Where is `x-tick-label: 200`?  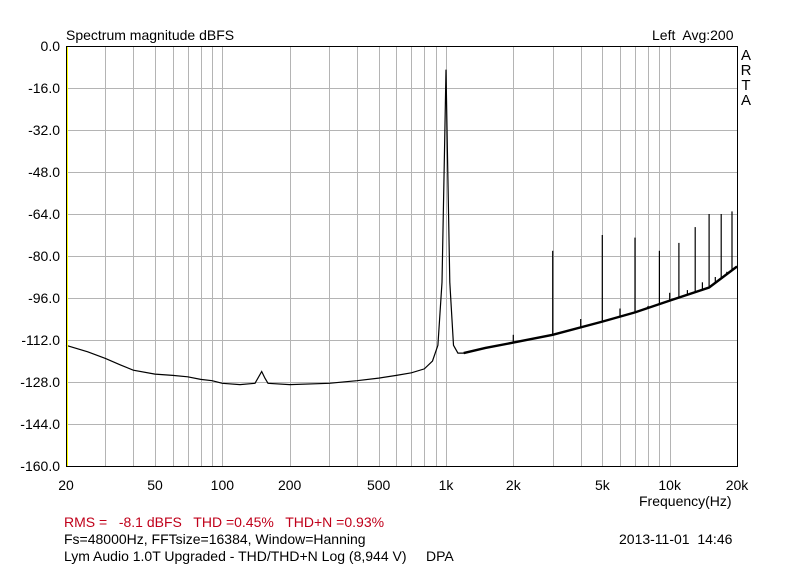
x-tick-label: 200 is located at coordinates (290, 485).